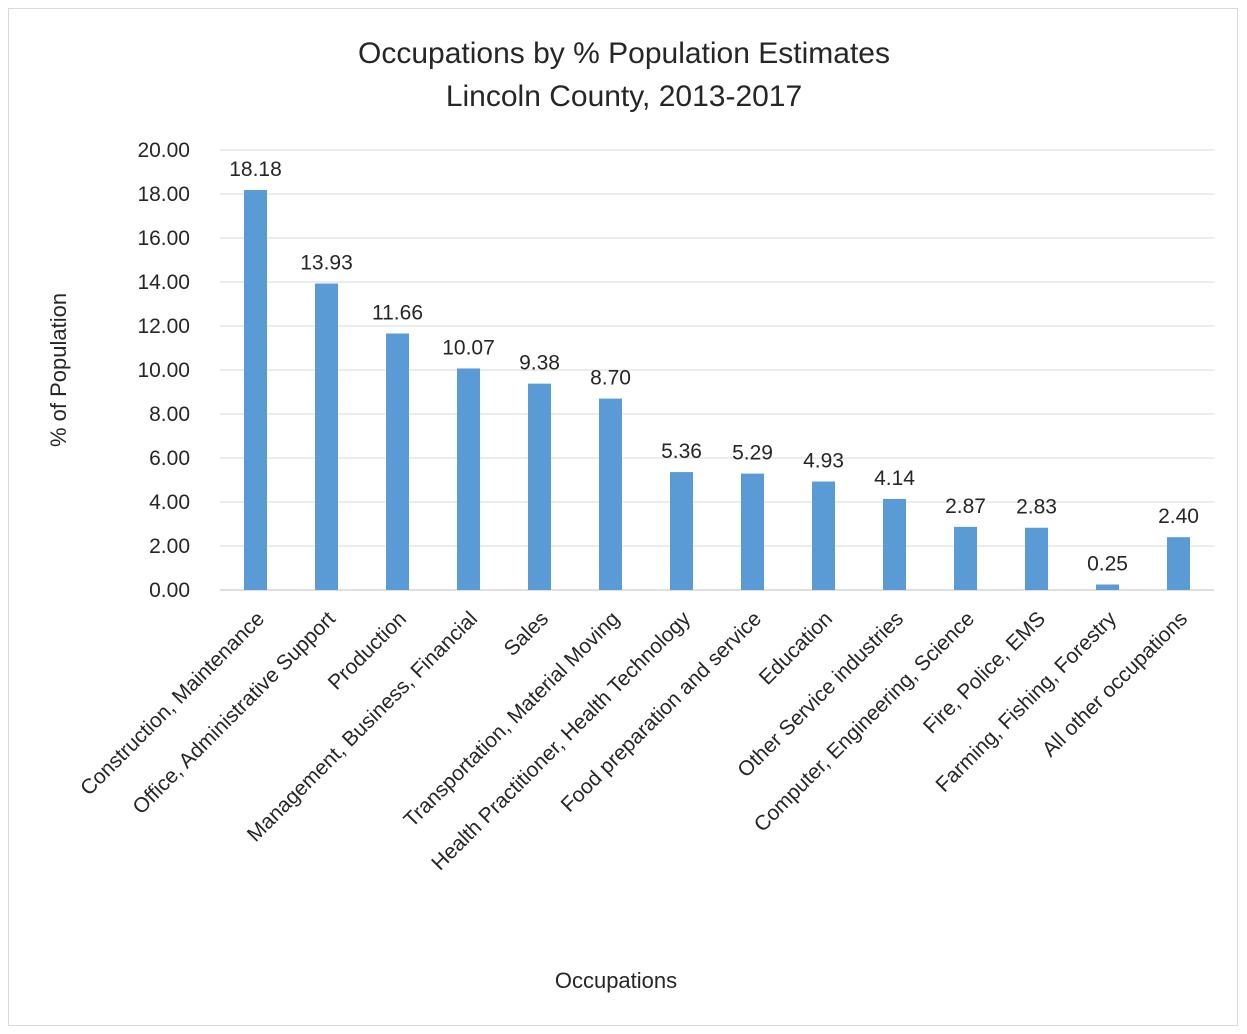 This screenshot has height=1034, width=1247. I want to click on y-tick-label: 8.00, so click(169, 414).